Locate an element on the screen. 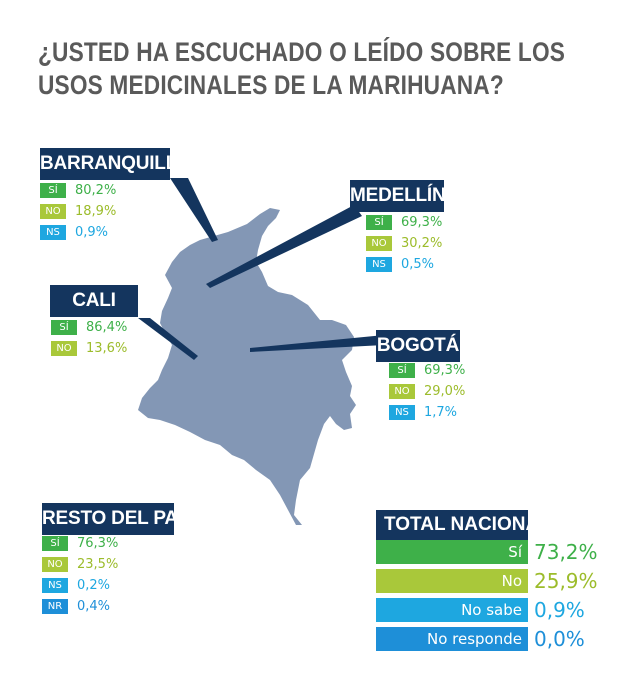 This screenshot has width=628, height=700. national-si-value: 73,2% is located at coordinates (566, 552).